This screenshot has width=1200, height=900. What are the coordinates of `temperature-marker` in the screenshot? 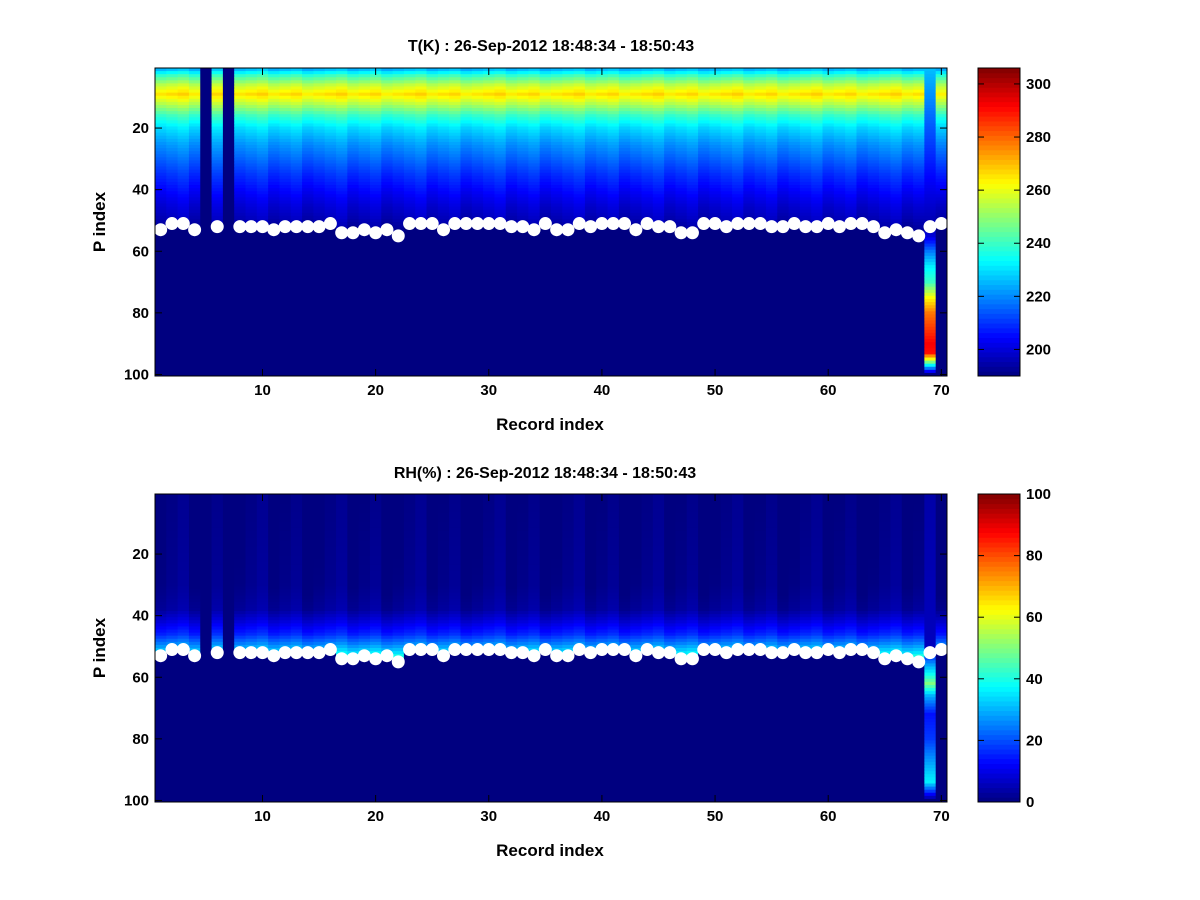 It's located at (715, 224).